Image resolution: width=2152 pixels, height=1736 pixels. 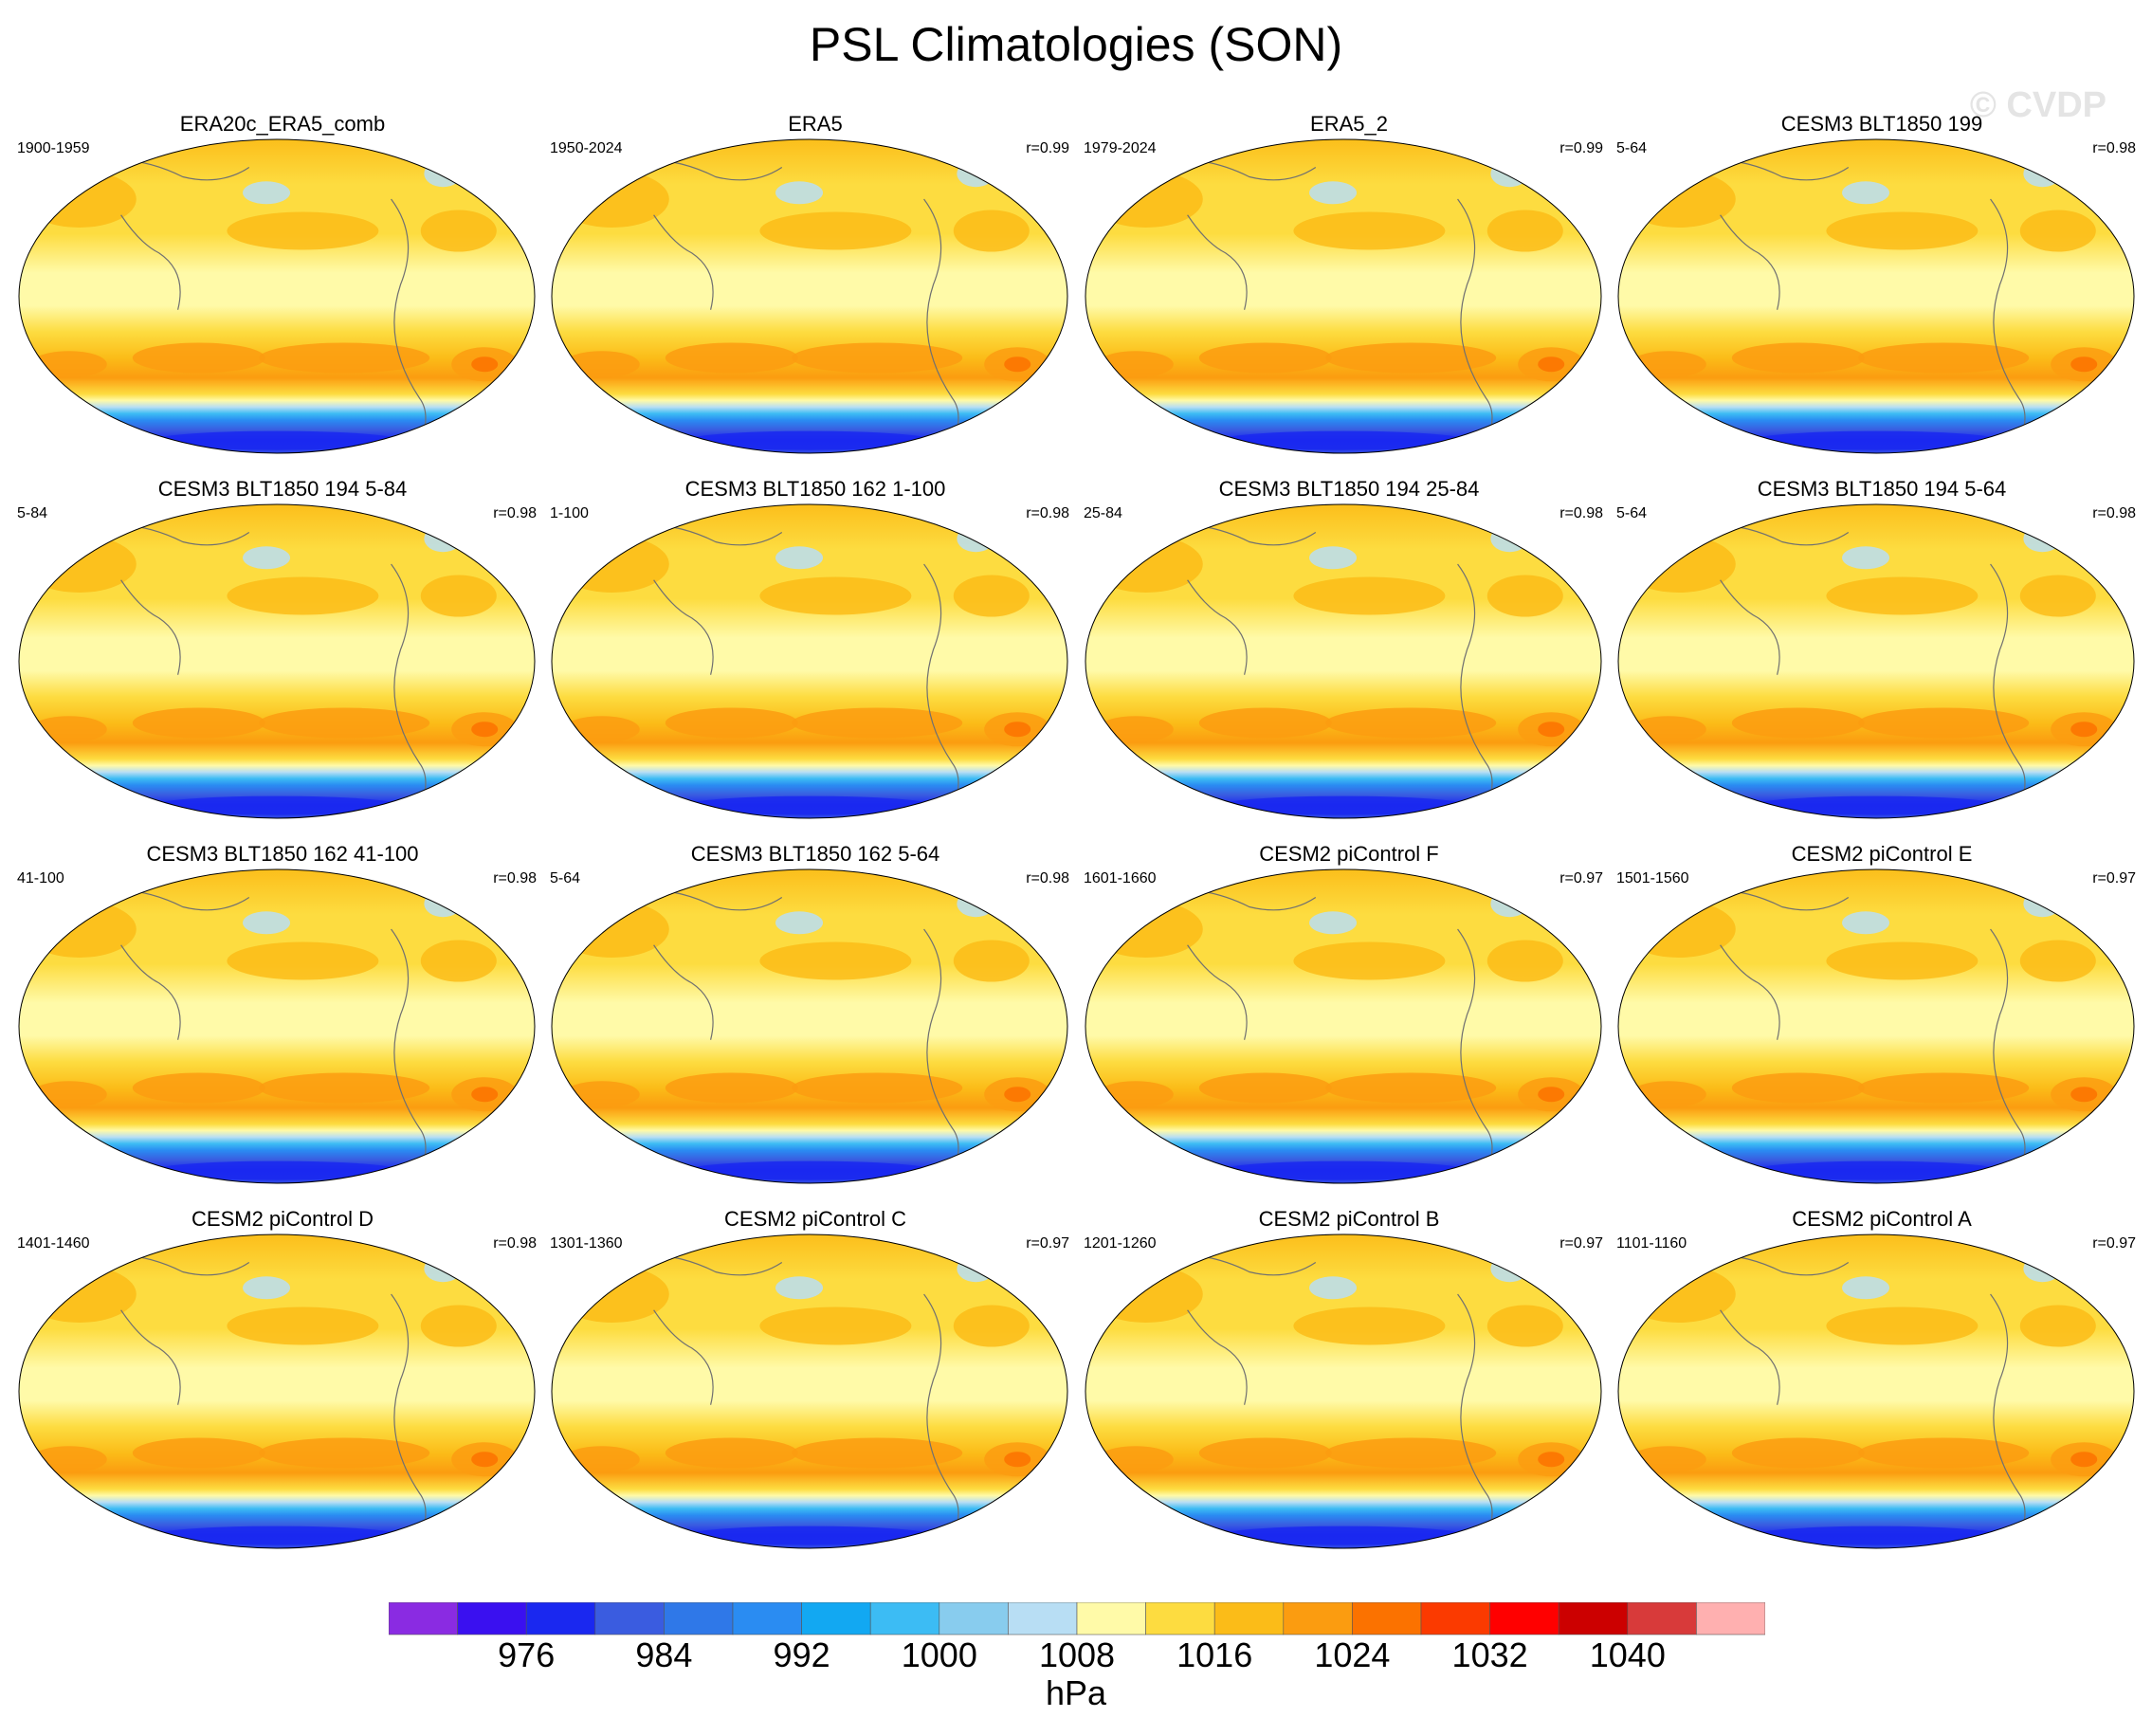 I want to click on map-panel: CESM3 BLT1850 162 1-100 1-100 r=0.98, so click(x=815, y=592).